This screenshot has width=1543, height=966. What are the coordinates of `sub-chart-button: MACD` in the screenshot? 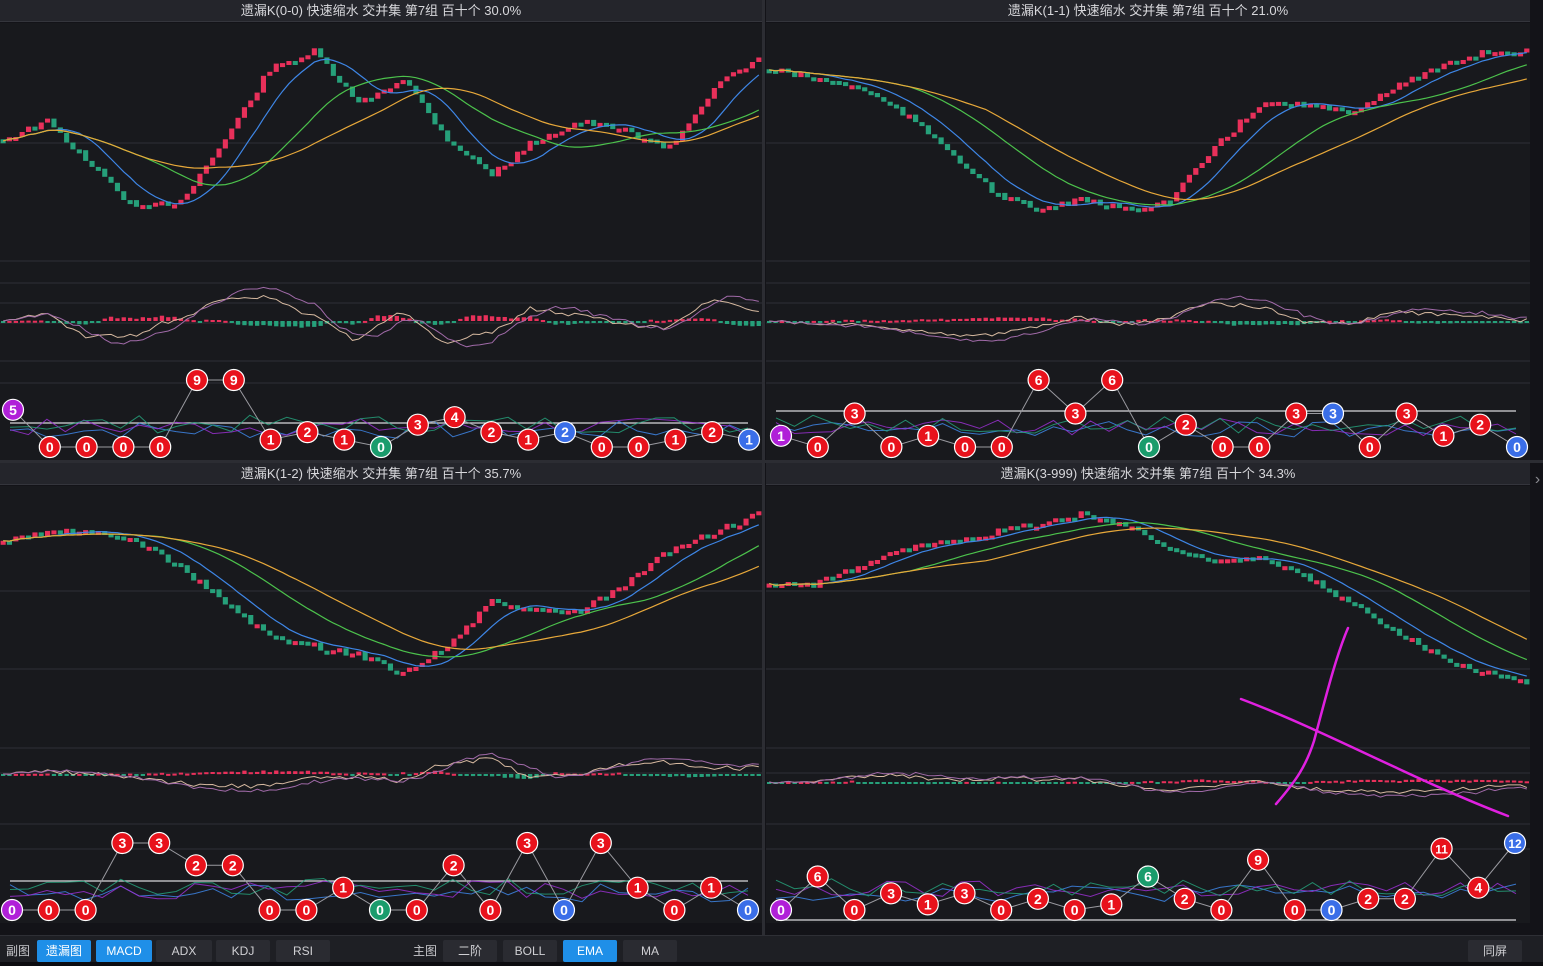 It's located at (124, 951).